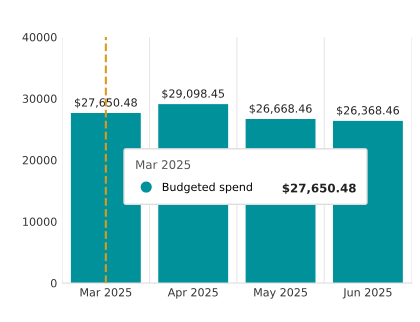 This screenshot has width=420, height=322. What do you see at coordinates (281, 109) in the screenshot?
I see `text: $26,668.46` at bounding box center [281, 109].